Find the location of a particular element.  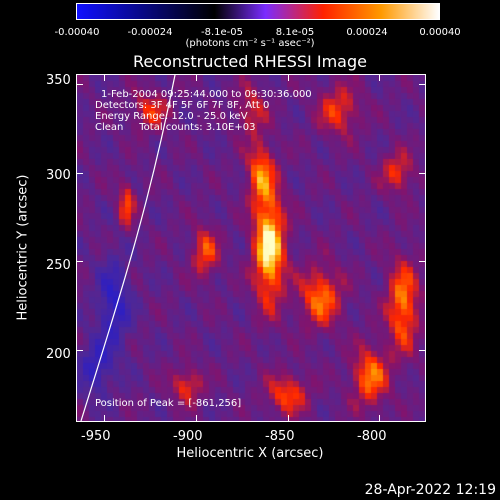

colorbar-tick-label: 0.00040 is located at coordinates (440, 32).